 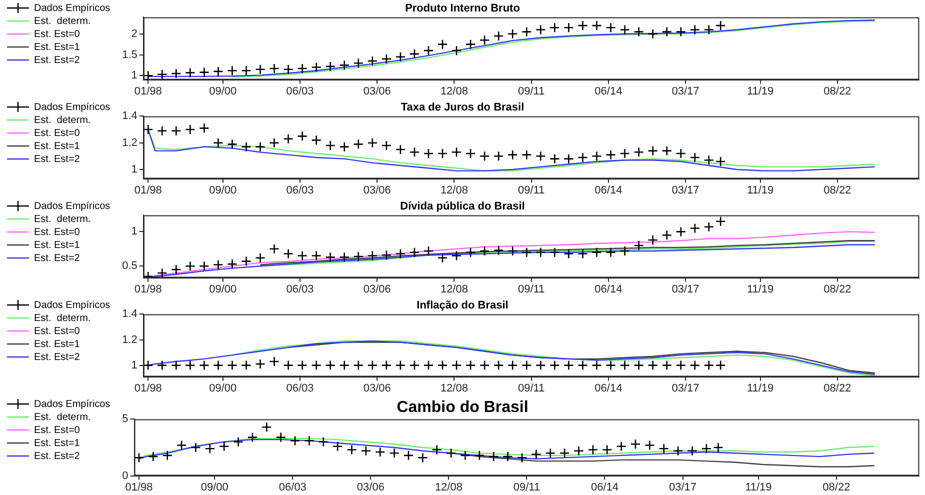 What do you see at coordinates (462, 206) in the screenshot?
I see `chart-title: Dívida pública do Brasil` at bounding box center [462, 206].